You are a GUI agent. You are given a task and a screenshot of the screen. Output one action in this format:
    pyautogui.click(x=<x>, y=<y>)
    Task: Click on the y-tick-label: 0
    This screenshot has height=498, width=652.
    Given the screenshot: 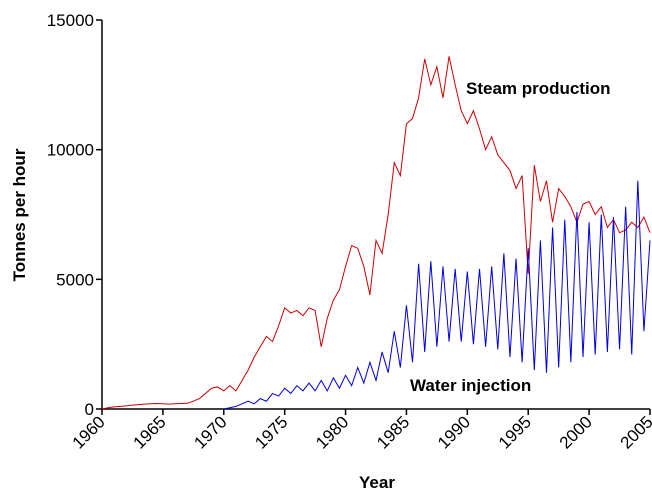 What is the action you would take?
    pyautogui.click(x=89, y=409)
    